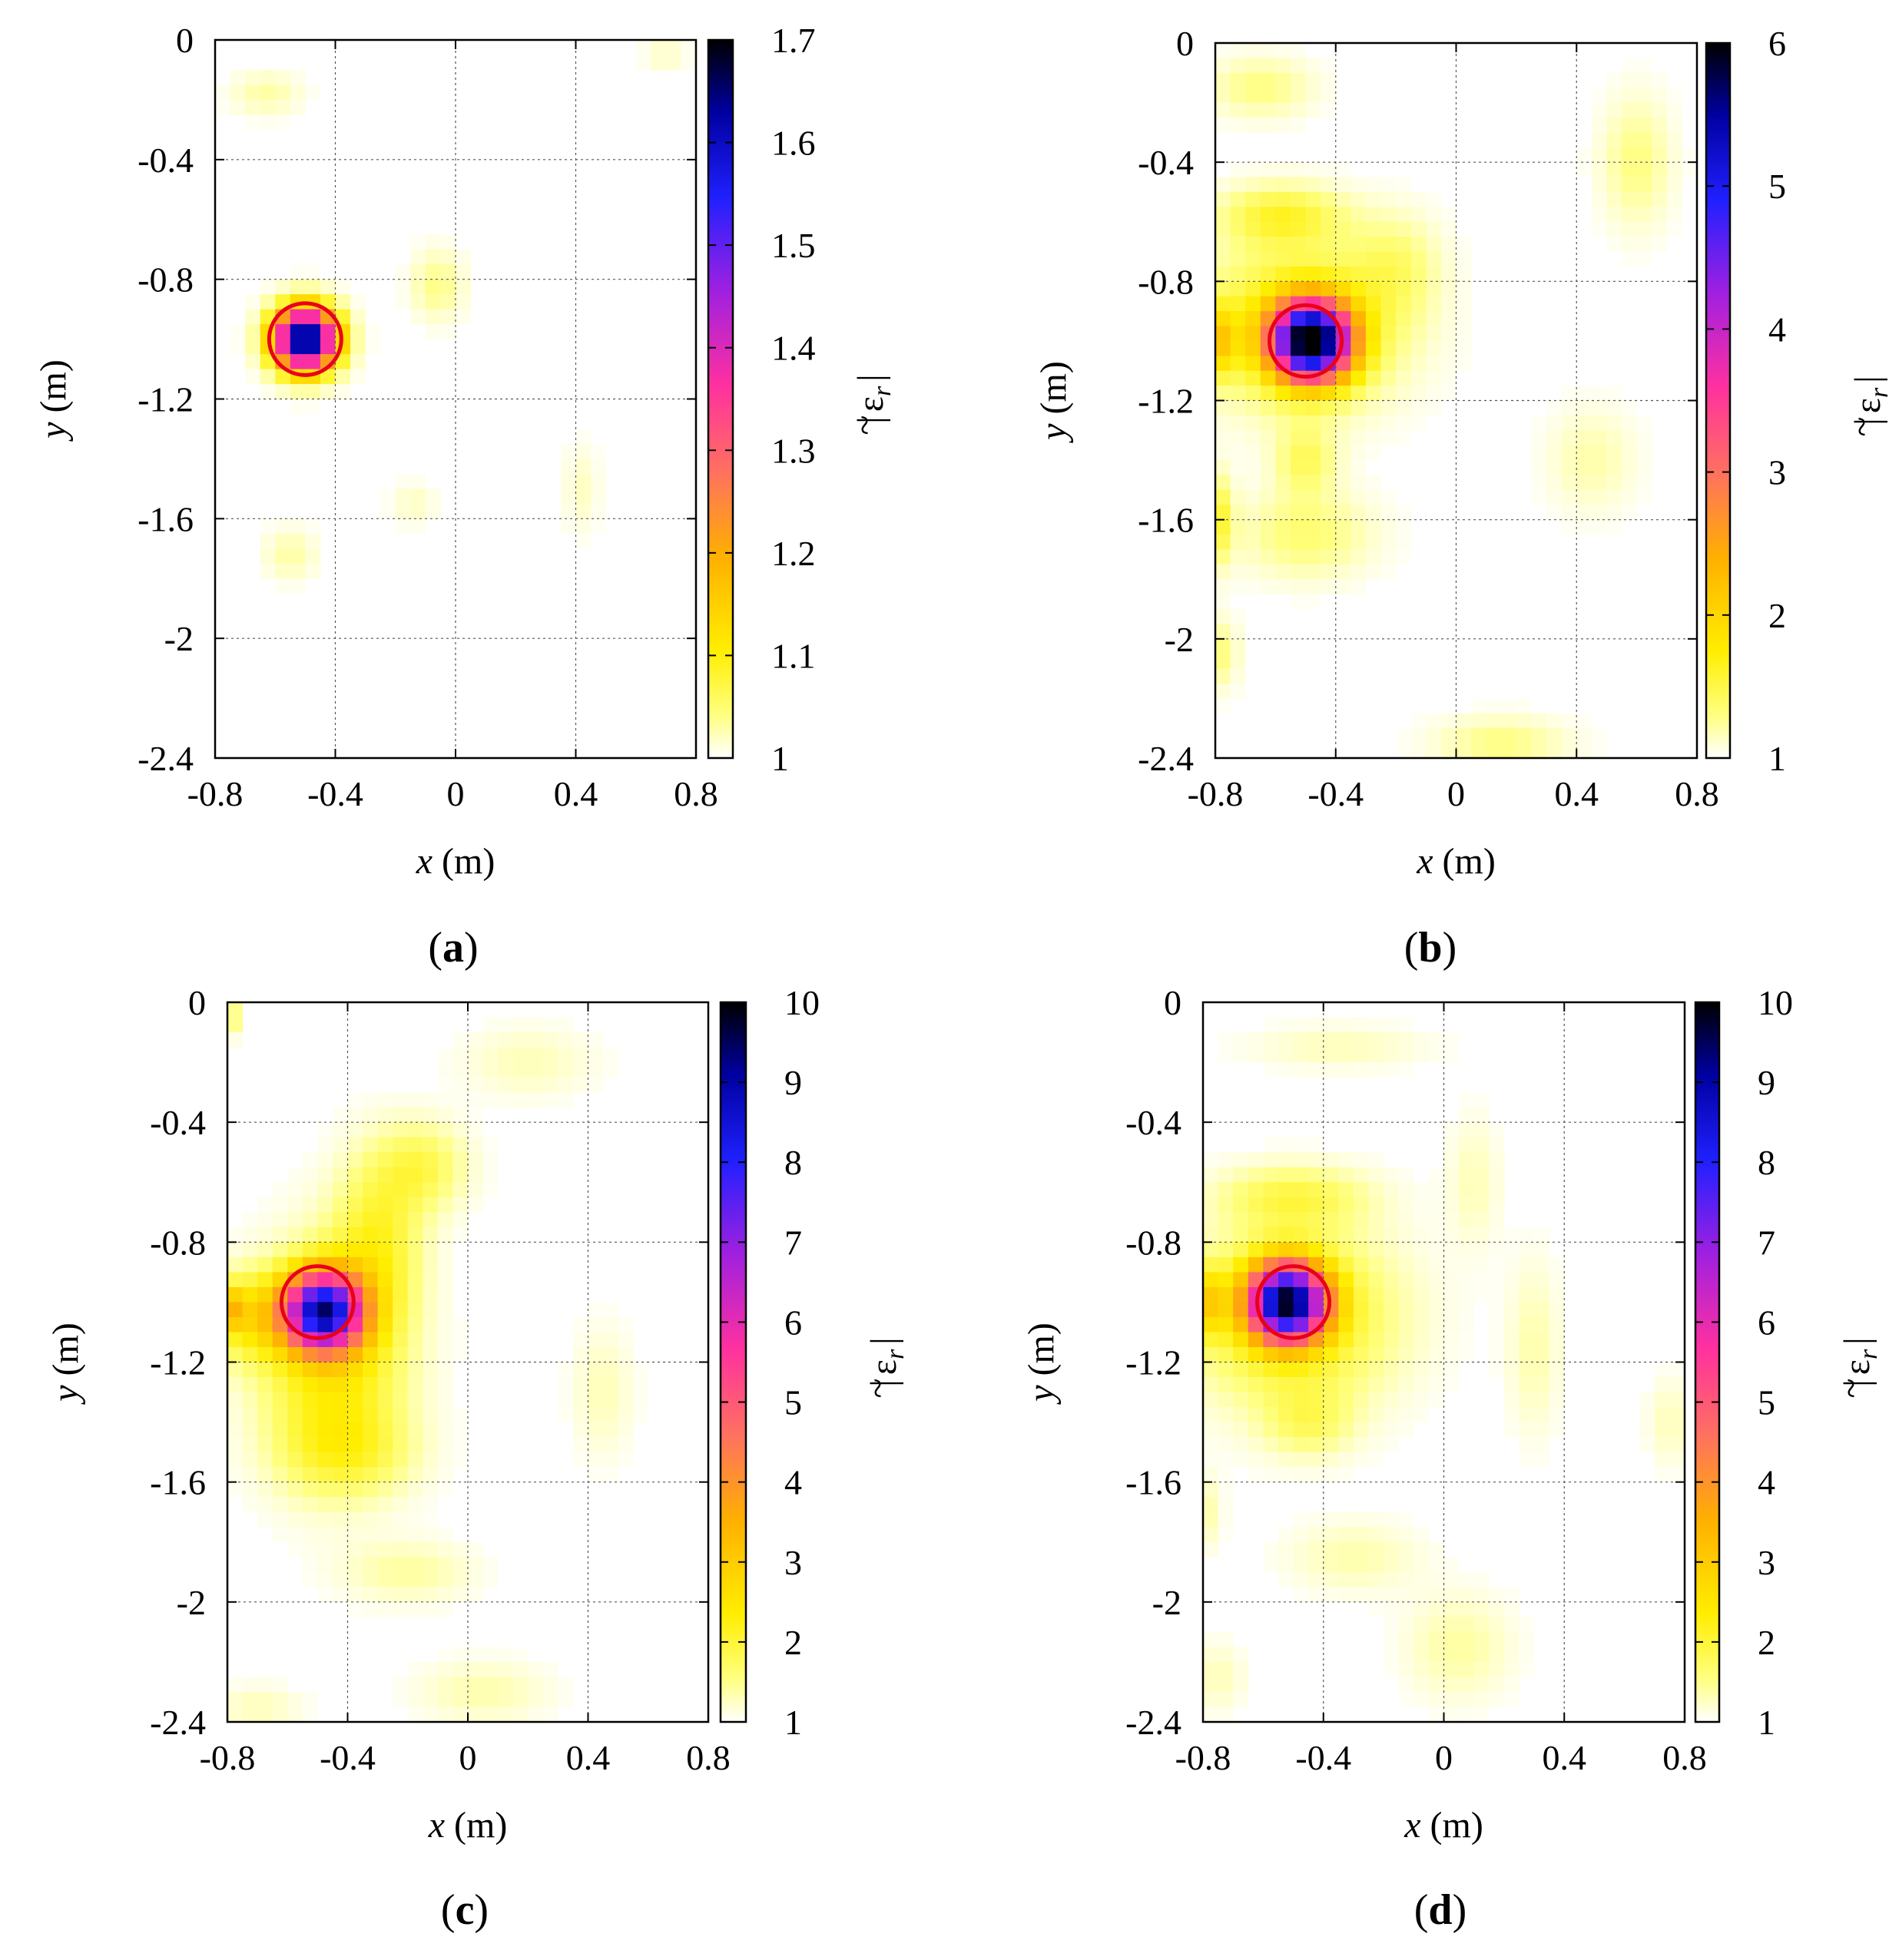  Describe the element at coordinates (1411, 948) in the screenshot. I see `caption-open: (` at that location.